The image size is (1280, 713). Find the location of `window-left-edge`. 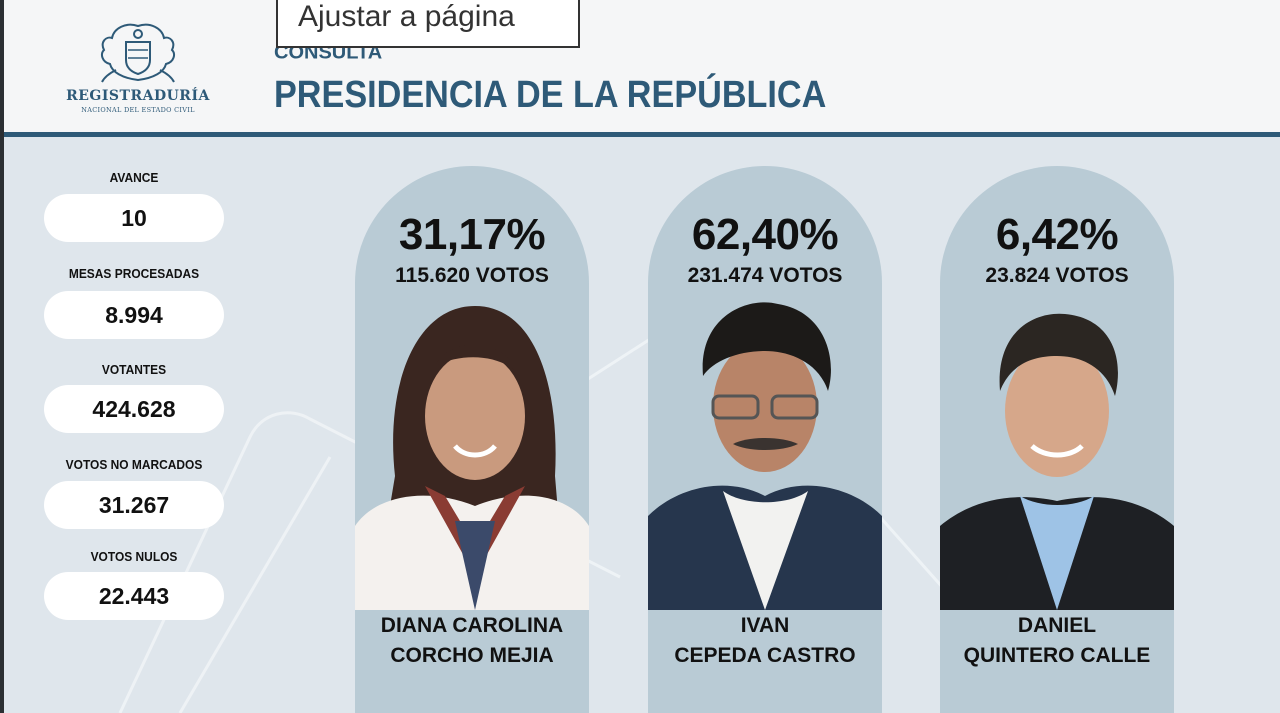

window-left-edge is located at coordinates (2, 356).